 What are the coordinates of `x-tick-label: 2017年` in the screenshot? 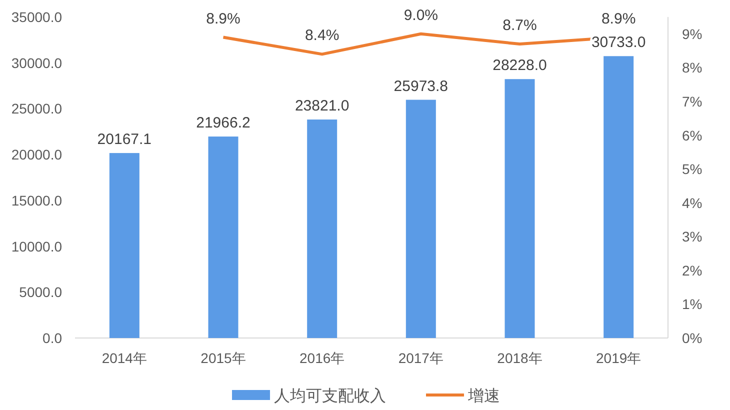 It's located at (421, 358).